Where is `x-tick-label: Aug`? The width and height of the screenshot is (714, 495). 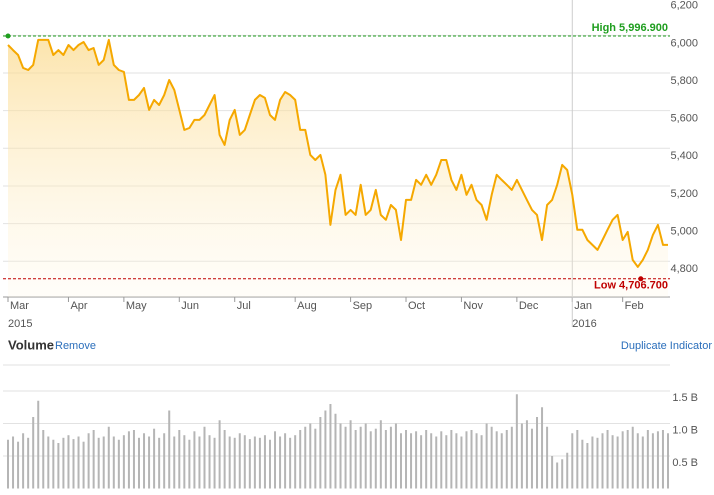 x-tick-label: Aug is located at coordinates (307, 306).